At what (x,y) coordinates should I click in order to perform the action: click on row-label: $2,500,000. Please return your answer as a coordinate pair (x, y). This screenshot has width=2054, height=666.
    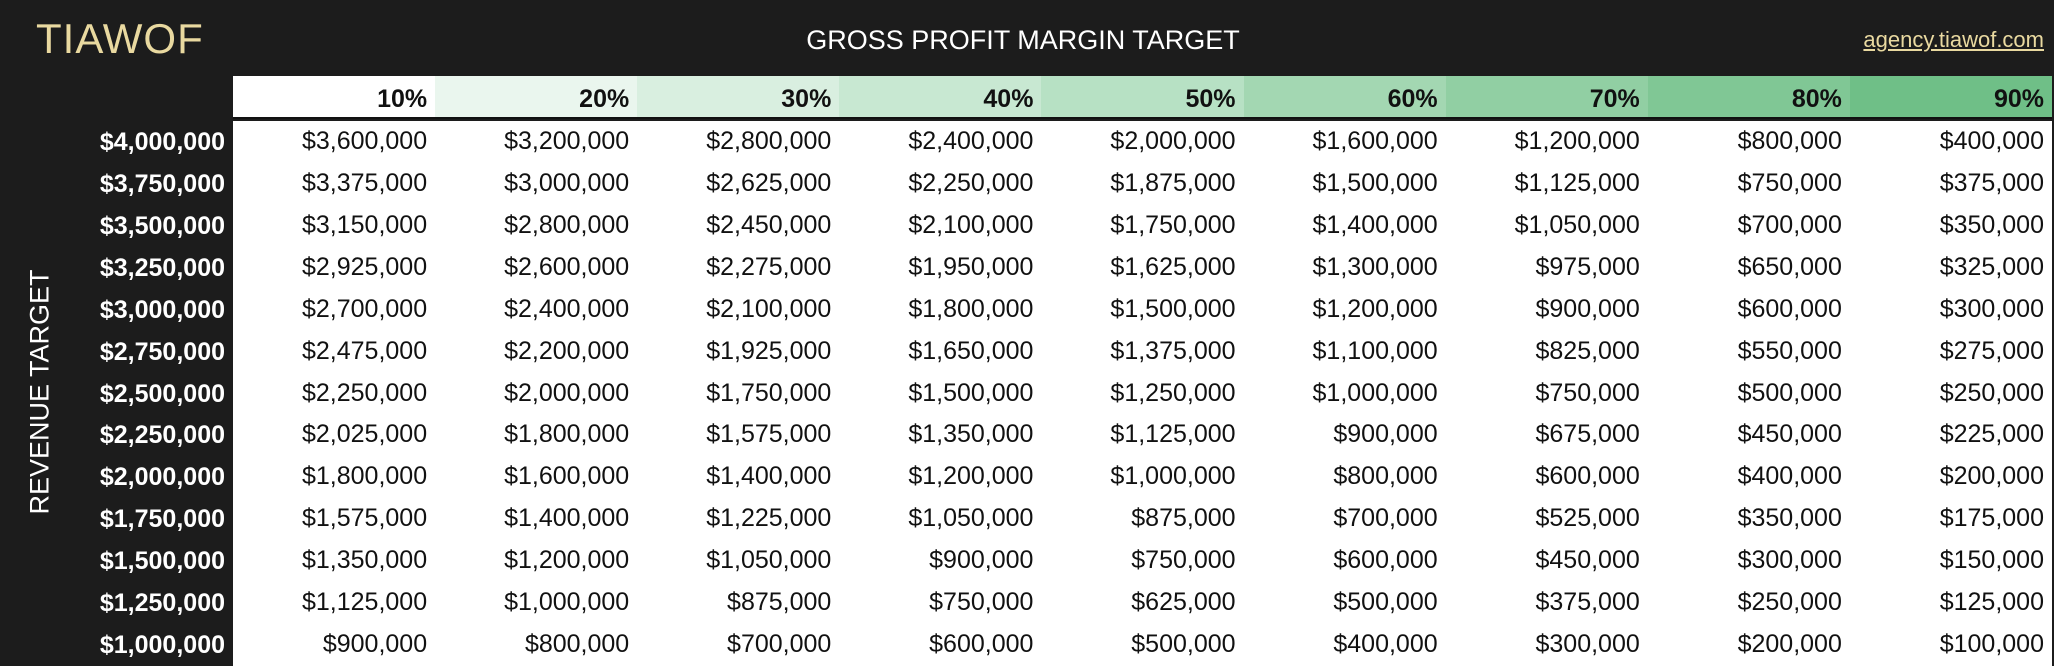
    Looking at the image, I should click on (162, 393).